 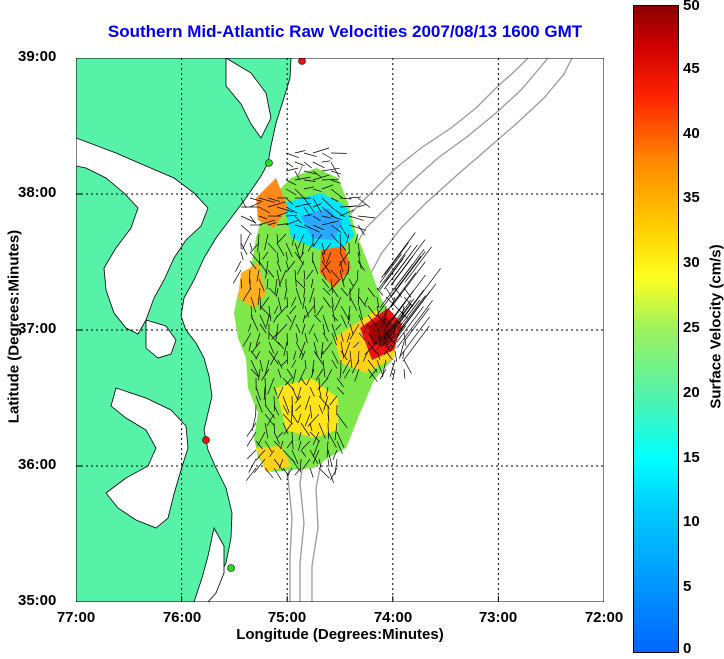 I want to click on x-tick-label: 75:00, so click(x=287, y=617).